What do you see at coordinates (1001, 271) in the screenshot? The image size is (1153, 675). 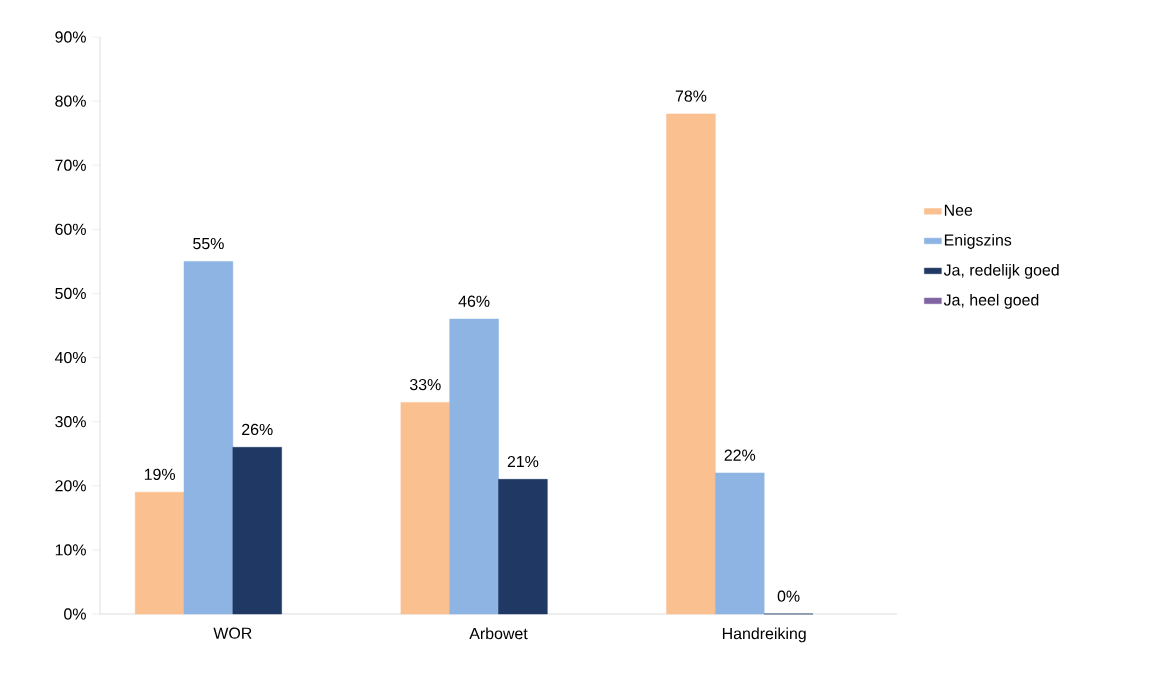 I see `legend-label: Ja, redelijk goed` at bounding box center [1001, 271].